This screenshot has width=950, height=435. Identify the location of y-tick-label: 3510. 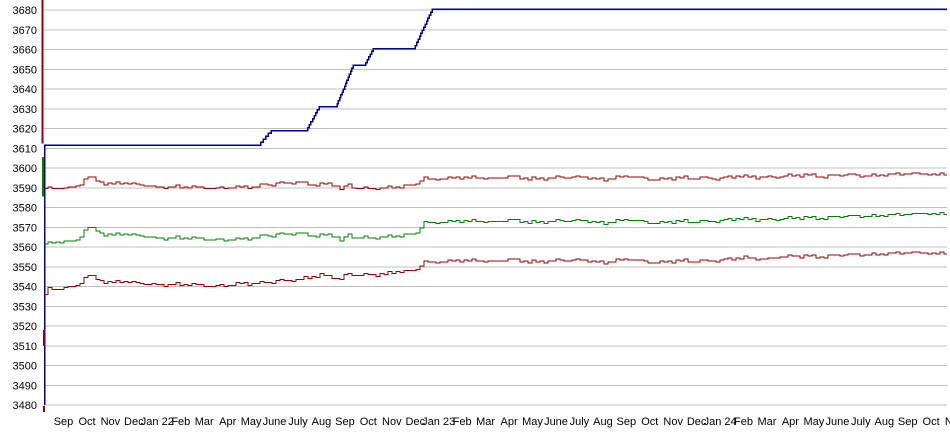
(25, 347).